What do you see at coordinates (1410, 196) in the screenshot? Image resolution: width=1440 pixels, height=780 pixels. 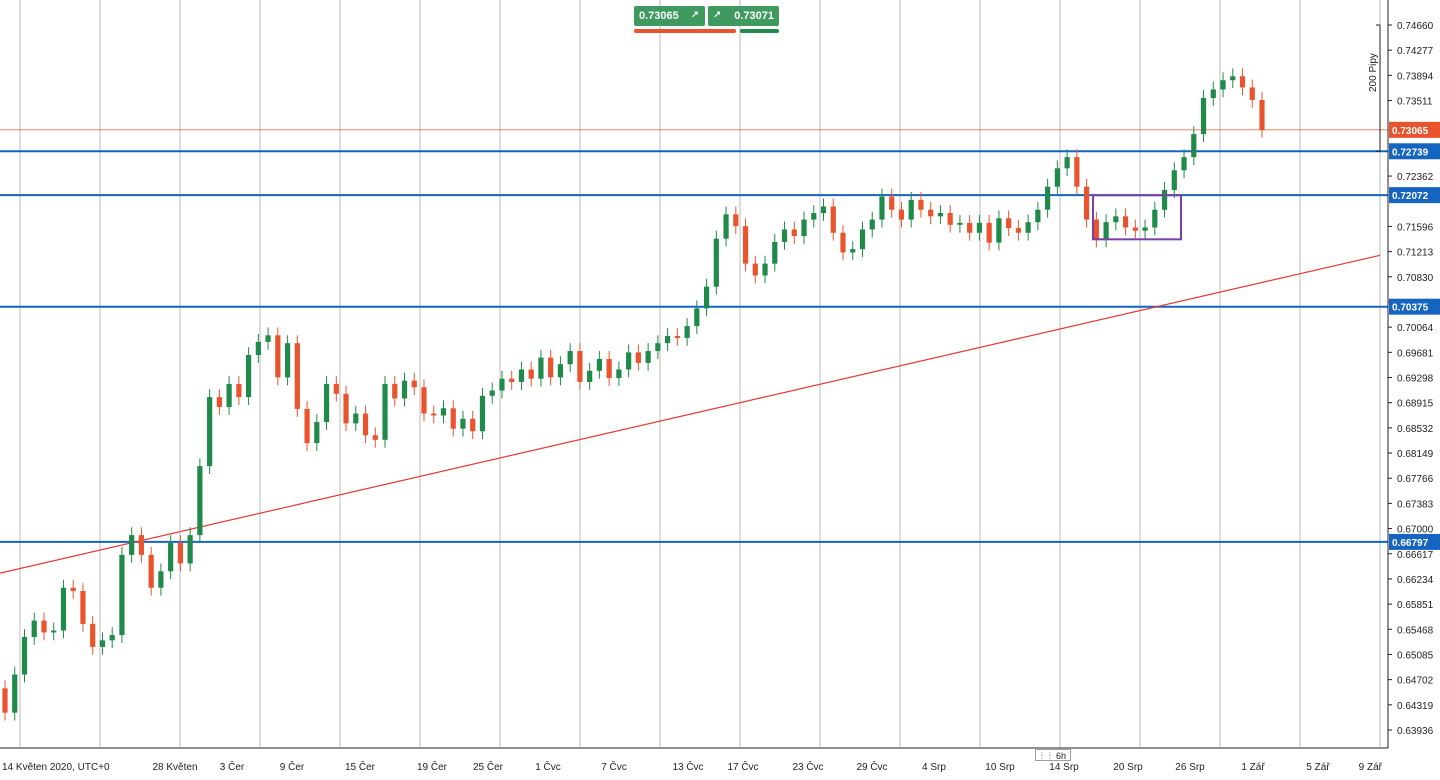 I see `level-label: 0.72072` at bounding box center [1410, 196].